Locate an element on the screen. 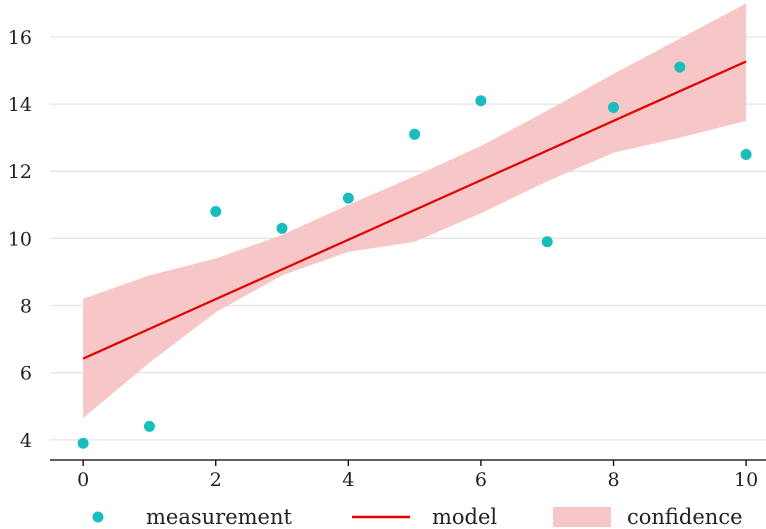 The width and height of the screenshot is (766, 529). x-axis is located at coordinates (408, 462).